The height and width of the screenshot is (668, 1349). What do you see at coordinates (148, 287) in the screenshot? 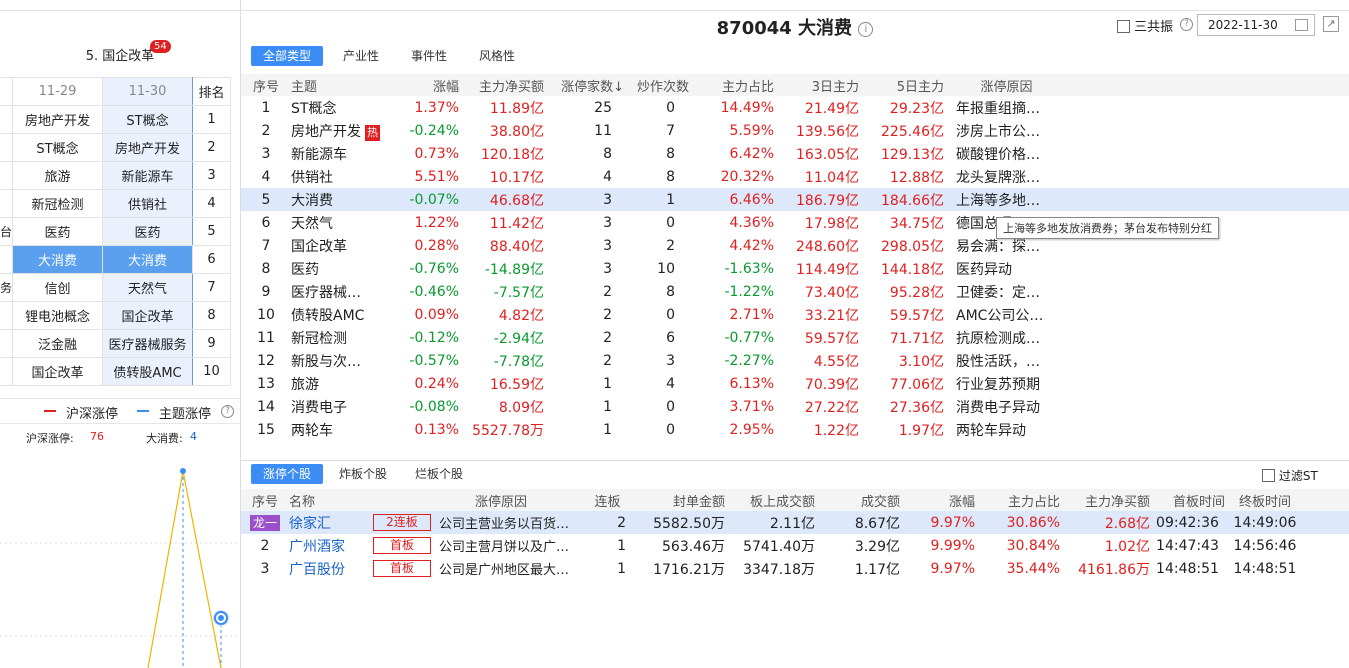
I see `rank-curr-theme: 天然气` at bounding box center [148, 287].